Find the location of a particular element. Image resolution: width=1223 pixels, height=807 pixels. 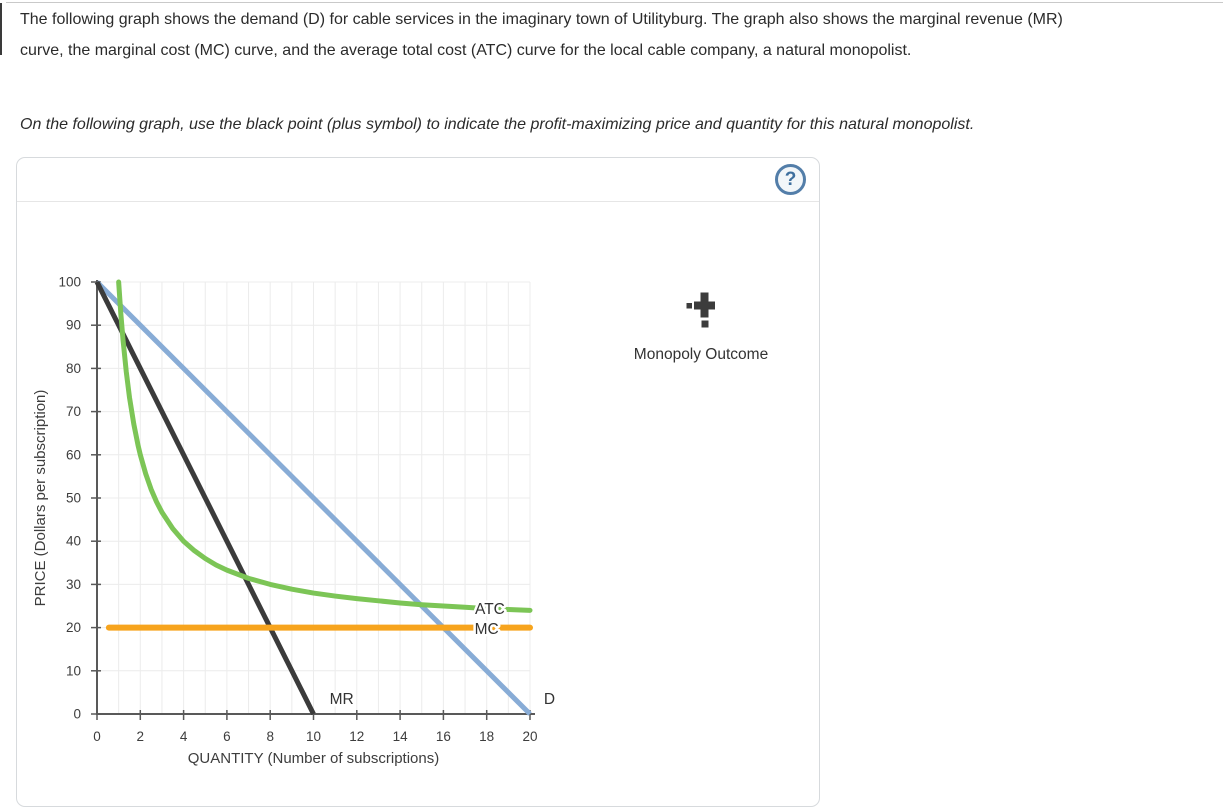

svg-text: 6 is located at coordinates (227, 736).